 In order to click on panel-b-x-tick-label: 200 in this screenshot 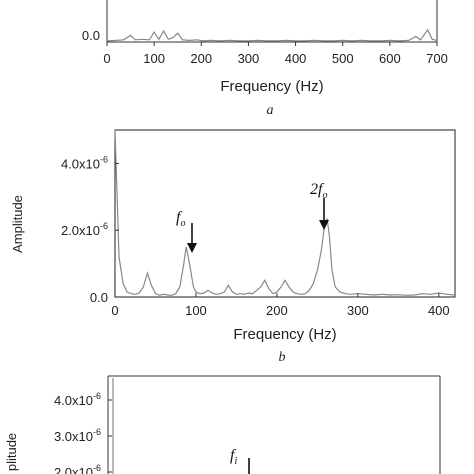, I will do `click(277, 310)`.